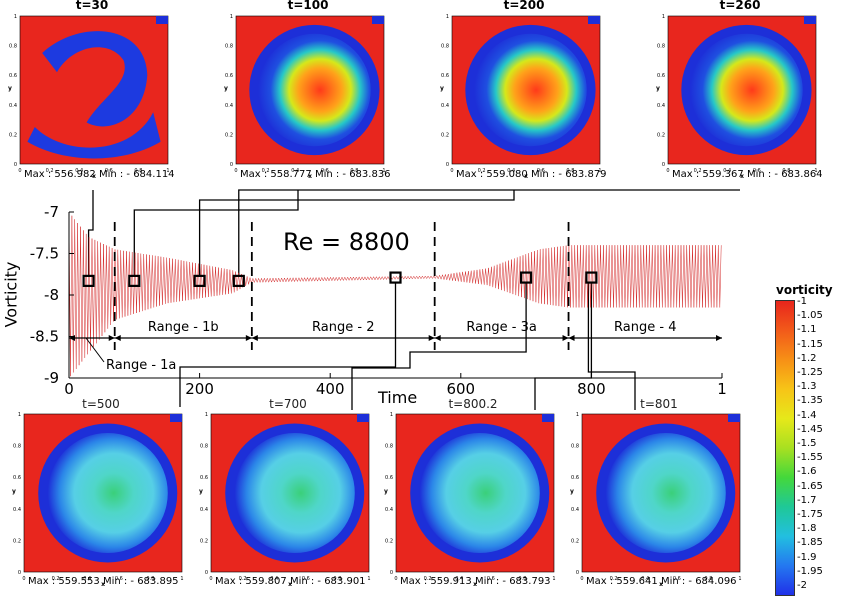  What do you see at coordinates (199, 389) in the screenshot?
I see `x-tick-label: 200` at bounding box center [199, 389].